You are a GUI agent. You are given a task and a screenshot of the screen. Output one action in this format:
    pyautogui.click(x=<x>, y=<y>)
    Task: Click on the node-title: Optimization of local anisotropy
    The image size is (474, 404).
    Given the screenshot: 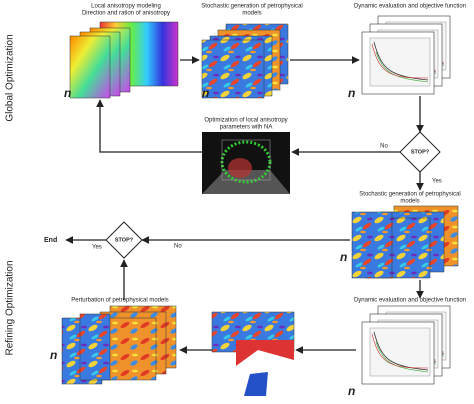 What is the action you would take?
    pyautogui.click(x=245, y=121)
    